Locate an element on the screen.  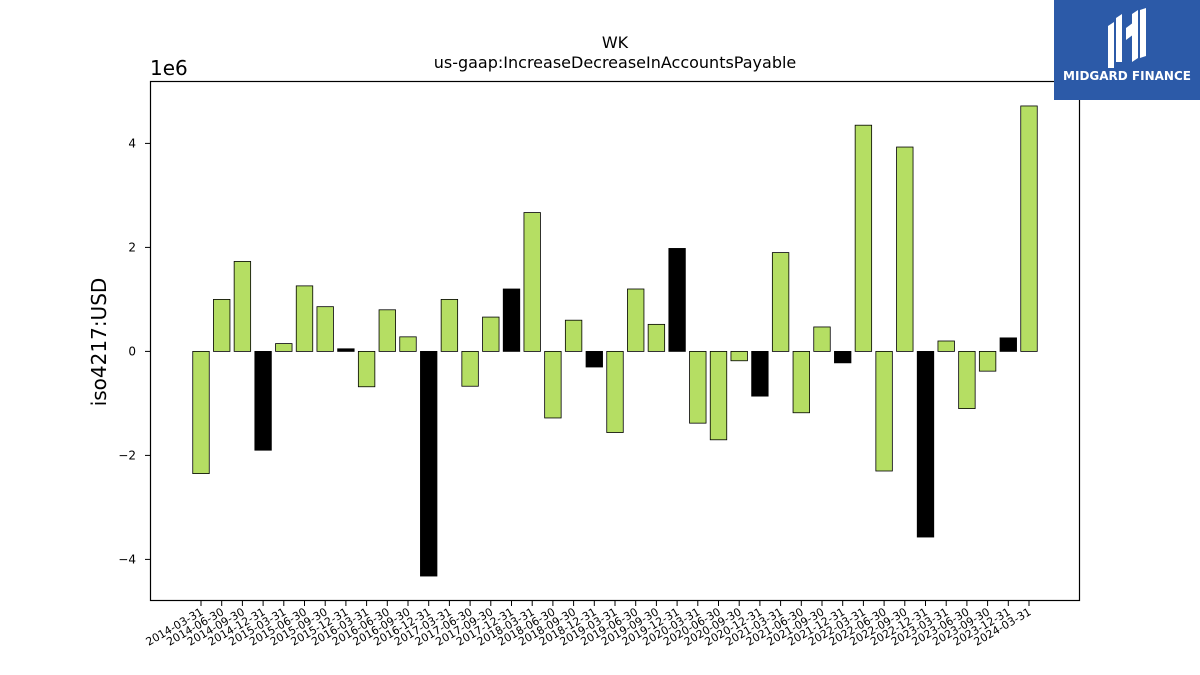
chart-title: WK is located at coordinates (615, 42).